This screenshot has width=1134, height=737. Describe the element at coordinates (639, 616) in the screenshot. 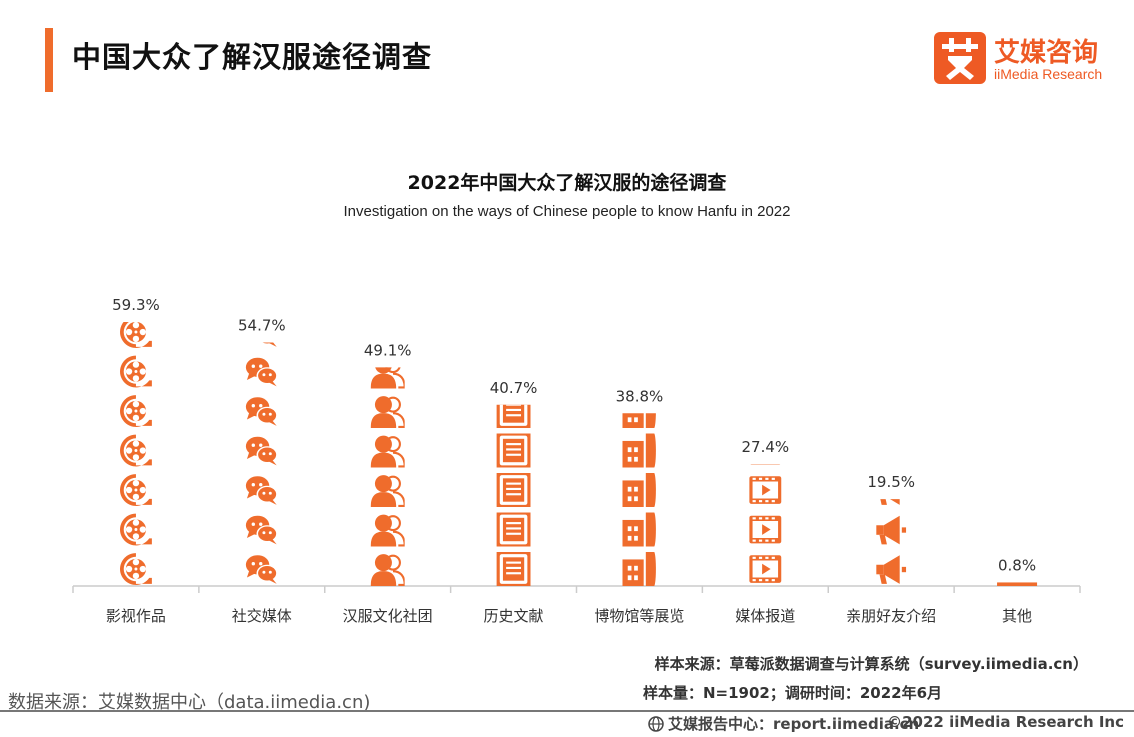

I see `category-label: 博物馆等展览` at that location.